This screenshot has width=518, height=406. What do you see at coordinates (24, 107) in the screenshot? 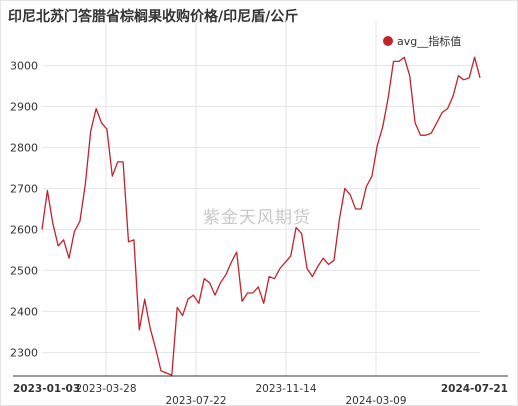
I see `y-tick-label: 2900` at bounding box center [24, 107].